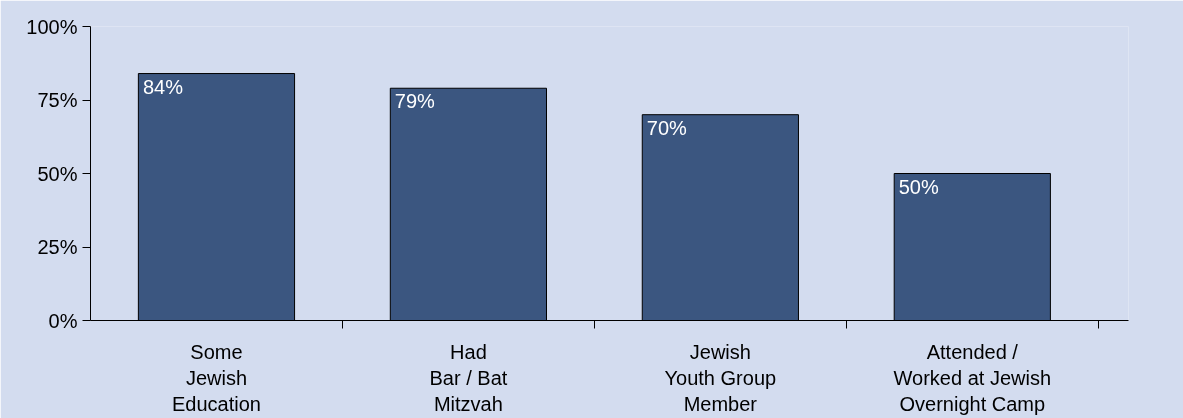  Describe the element at coordinates (57, 100) in the screenshot. I see `y-tick-label: 75%` at that location.